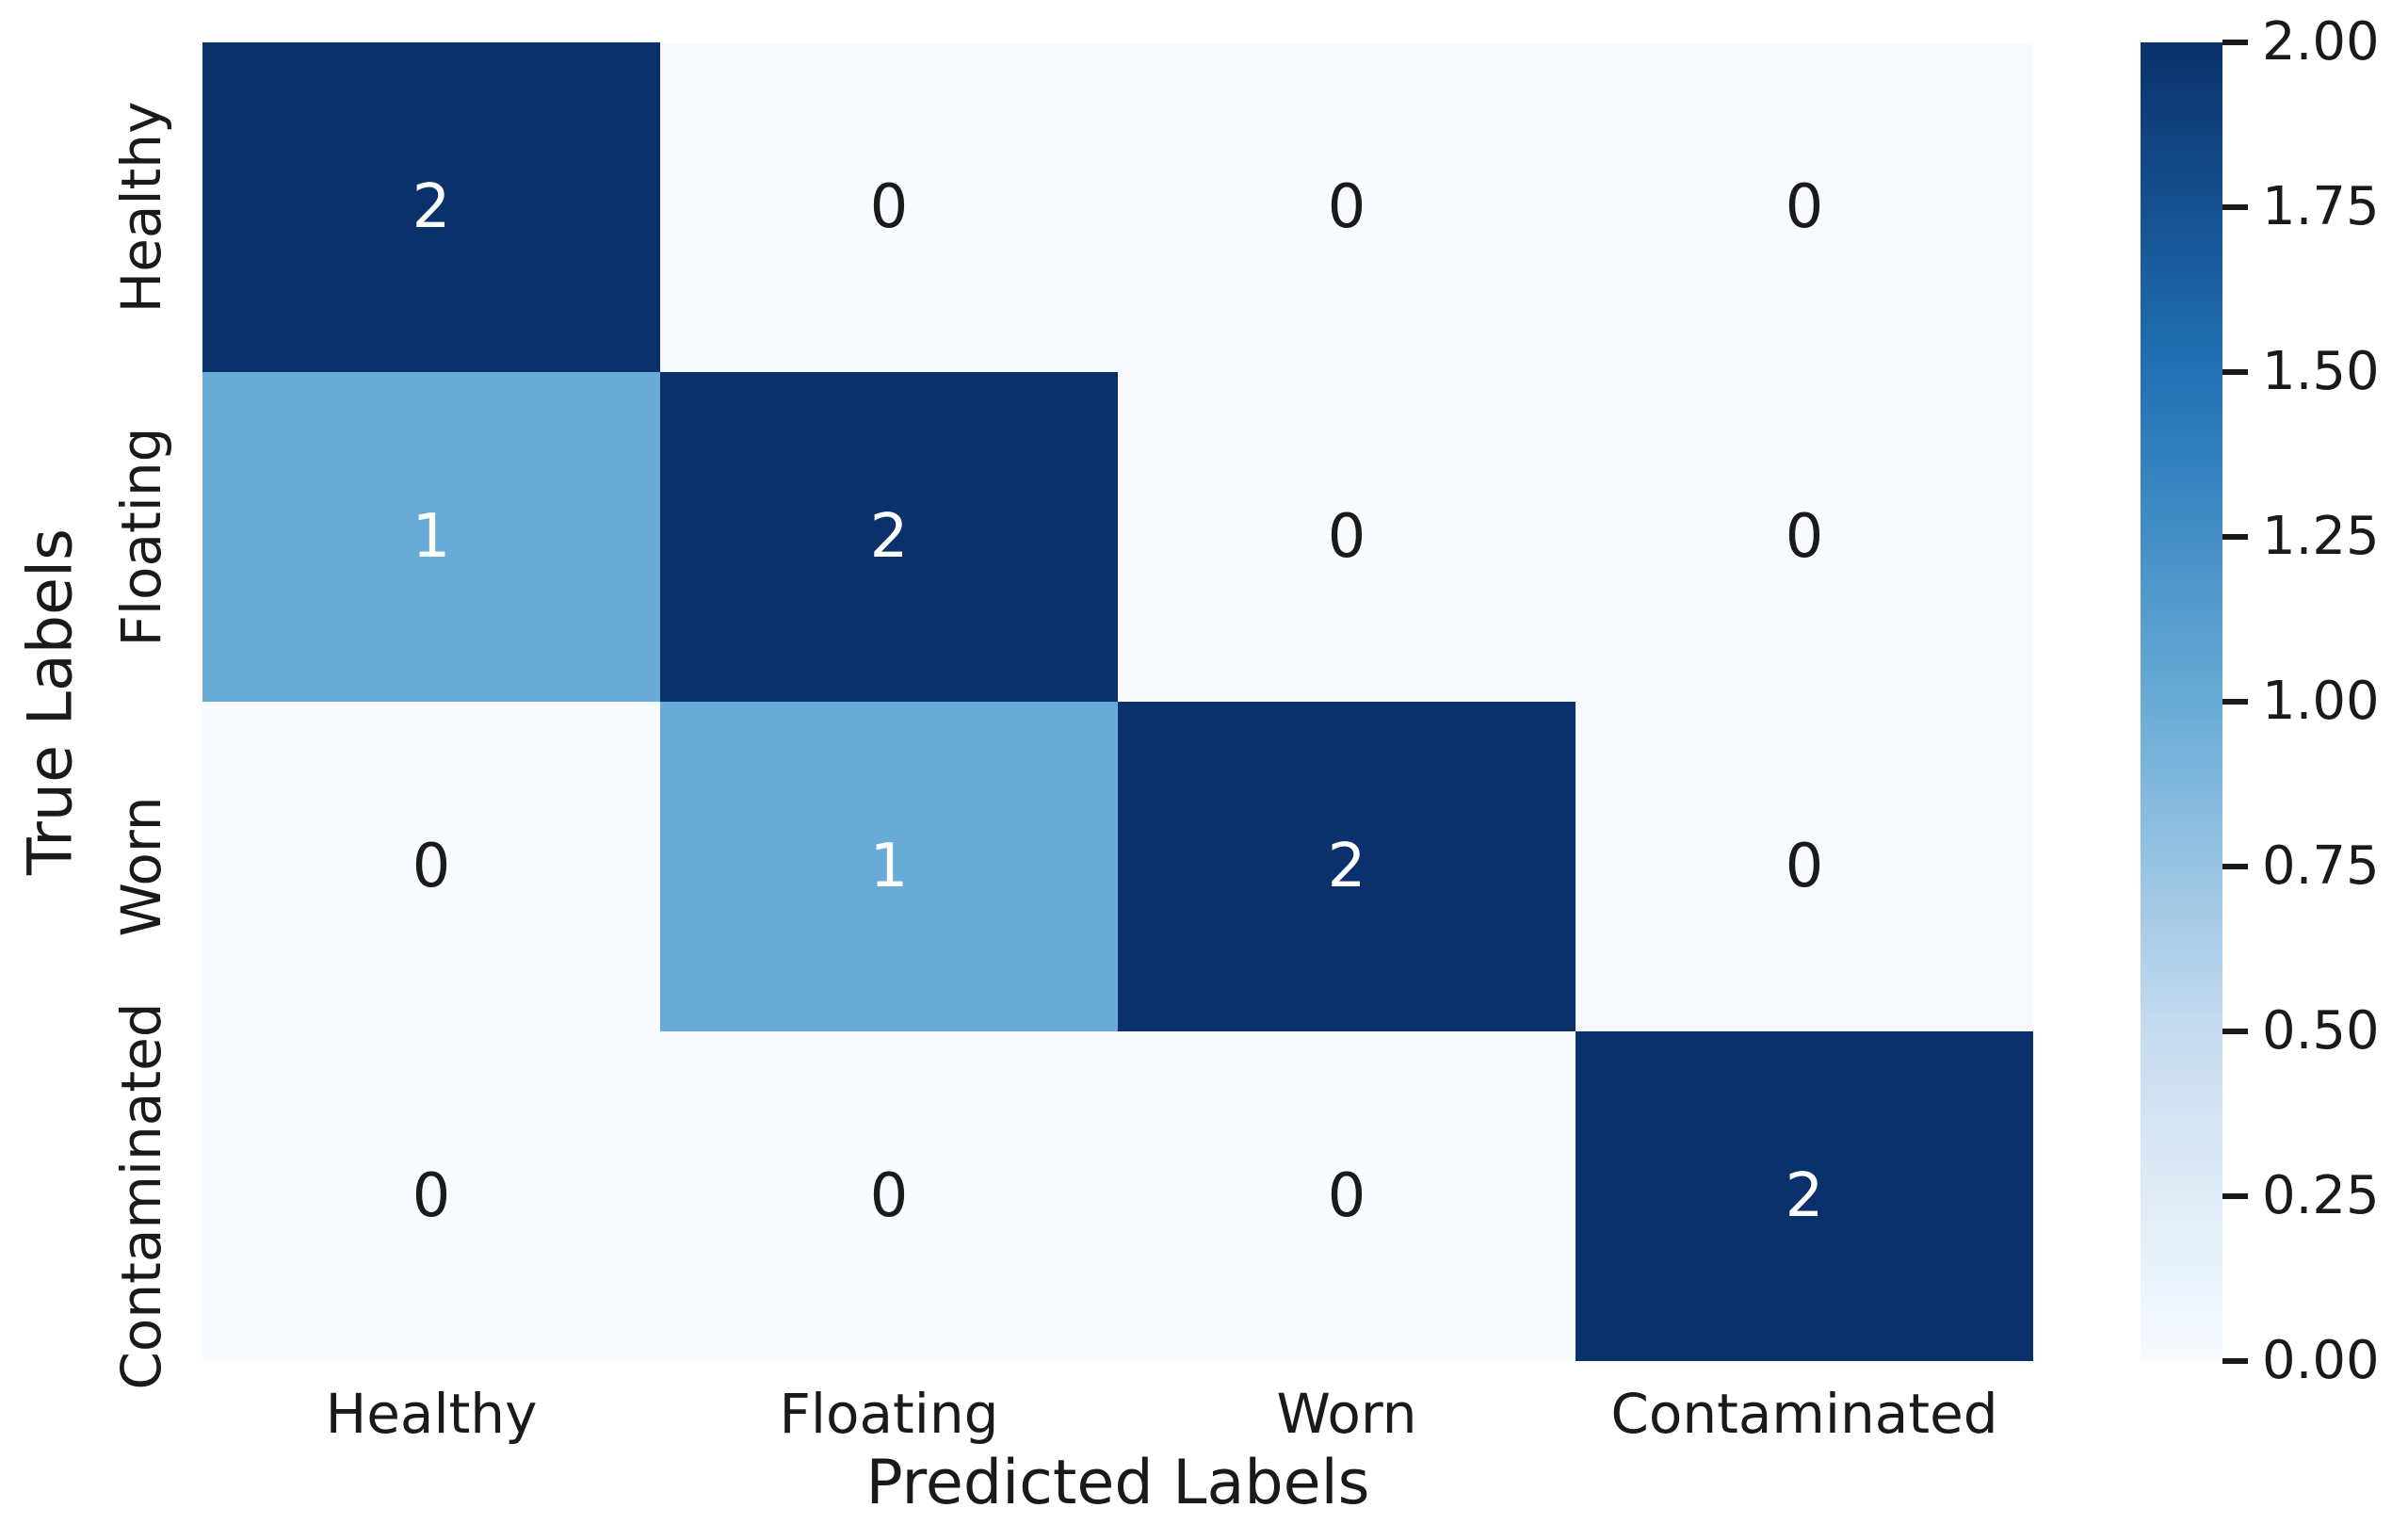 The height and width of the screenshot is (1524, 2408). I want to click on heatmap-cell-healthy-contaminated: 0, so click(1804, 207).